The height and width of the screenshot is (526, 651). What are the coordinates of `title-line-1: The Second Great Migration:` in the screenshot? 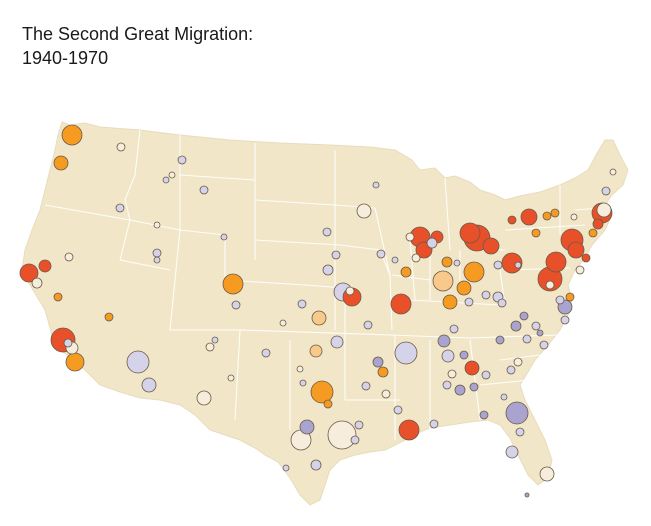 It's located at (138, 34).